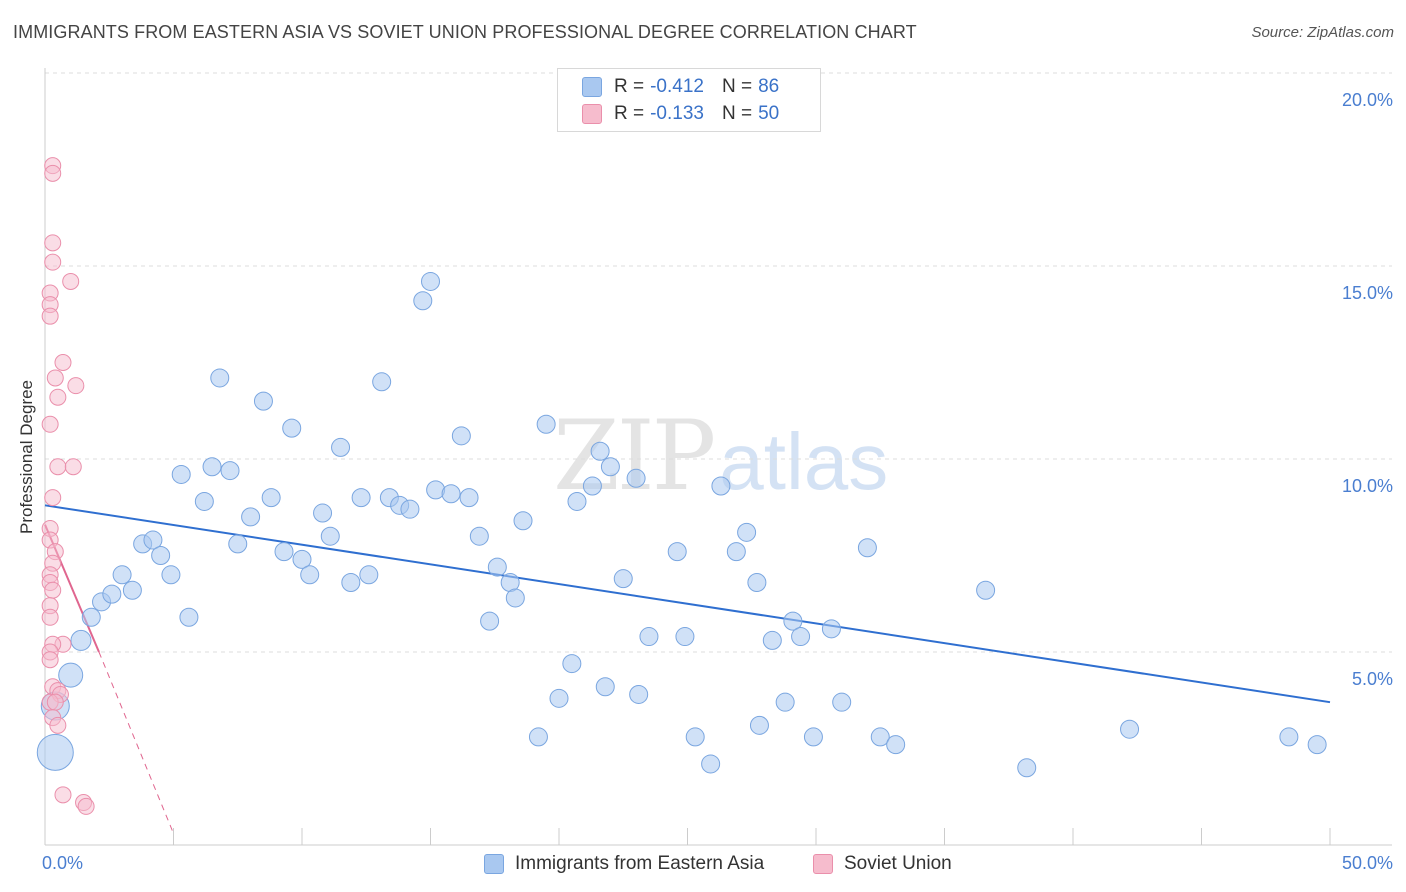 The width and height of the screenshot is (1406, 892). I want to click on y-tick-label: 20.0%, so click(1367, 100).